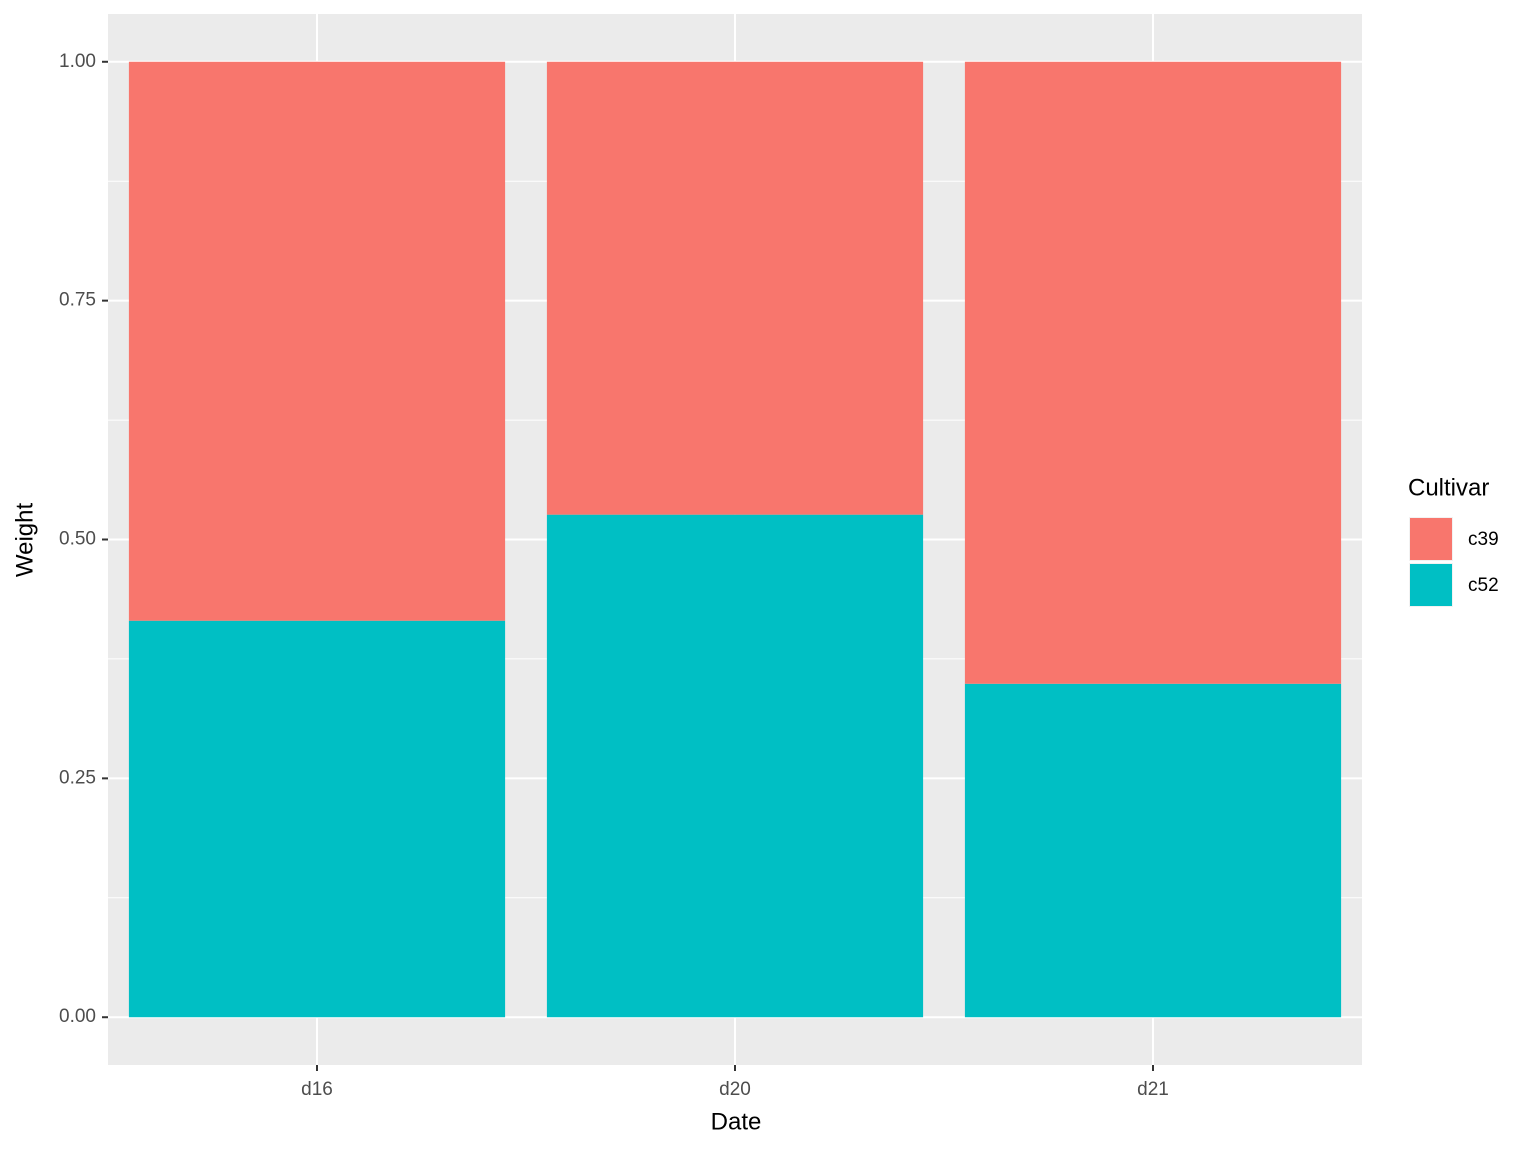  I want to click on y-axis-title: Weight, so click(24, 540).